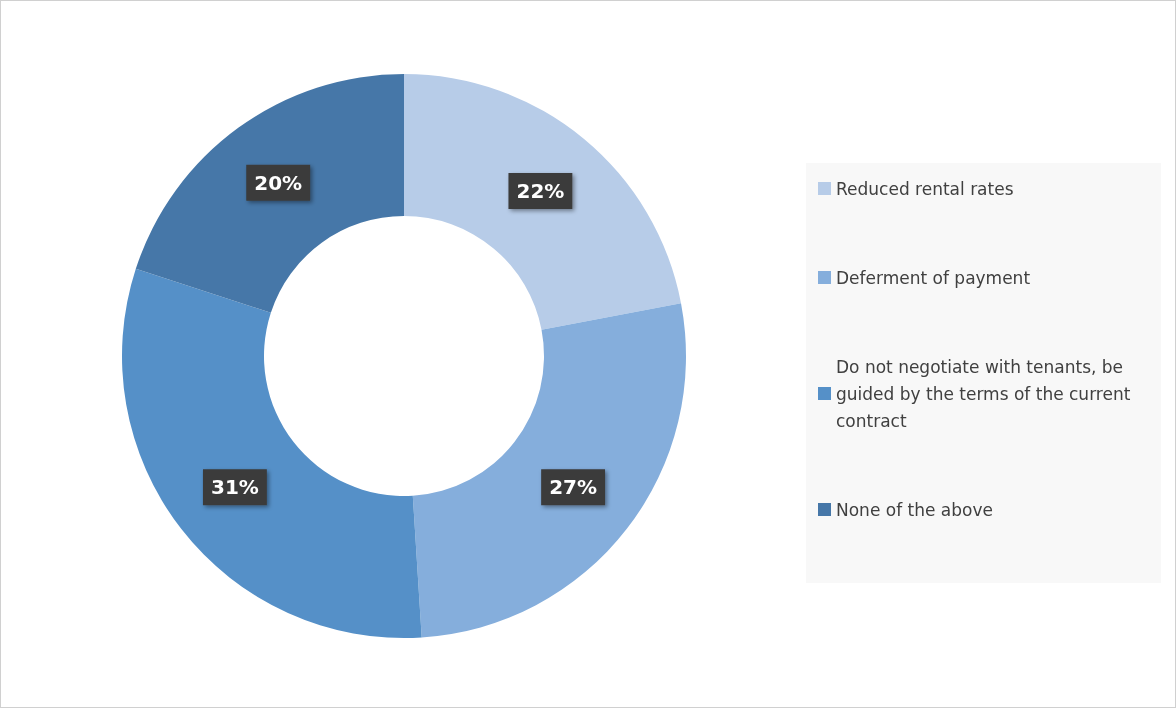 This screenshot has height=708, width=1176. What do you see at coordinates (234, 487) in the screenshot?
I see `data-label: 31%` at bounding box center [234, 487].